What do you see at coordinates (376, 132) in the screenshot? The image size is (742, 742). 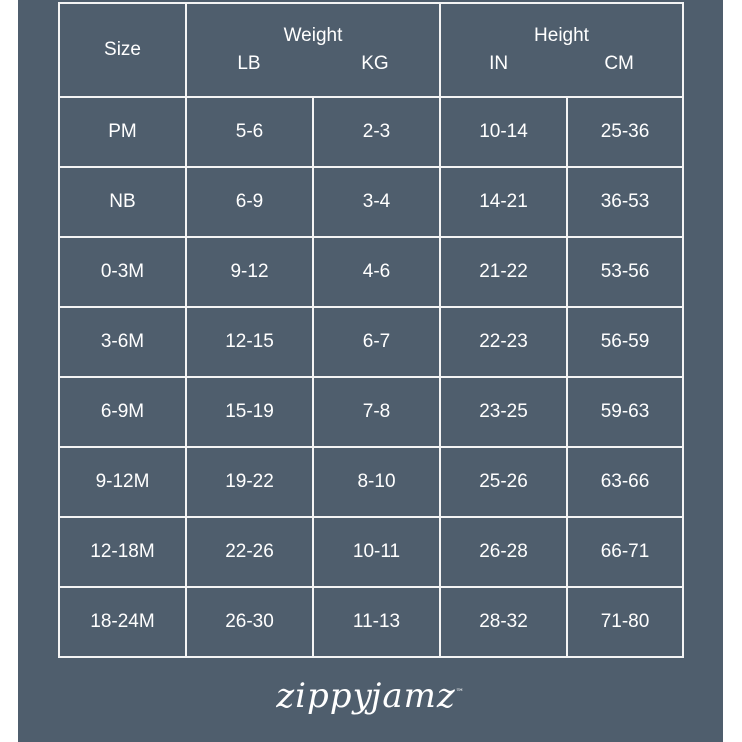 I see `cell-kg: 2-3` at bounding box center [376, 132].